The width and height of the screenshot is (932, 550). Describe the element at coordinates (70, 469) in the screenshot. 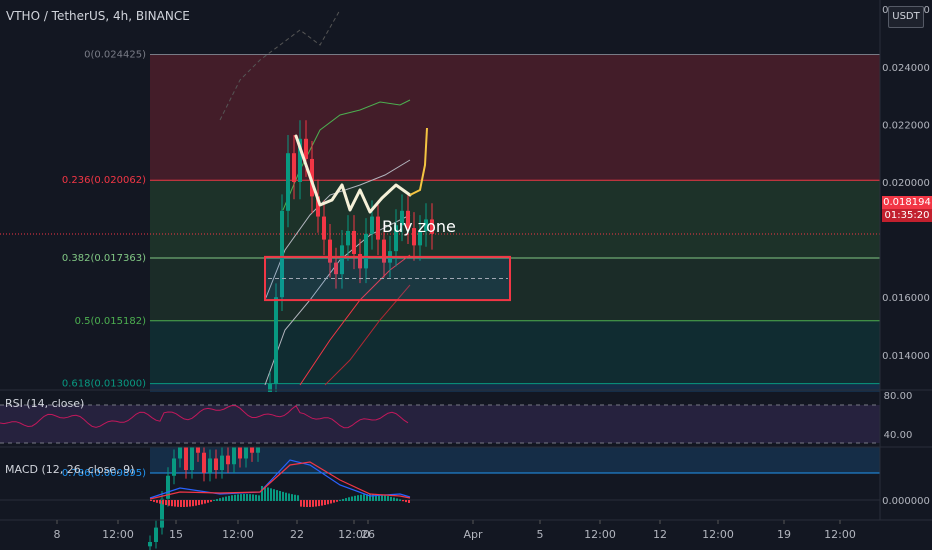

I see `macd-label: MACD (12, 26, close, 9)` at that location.